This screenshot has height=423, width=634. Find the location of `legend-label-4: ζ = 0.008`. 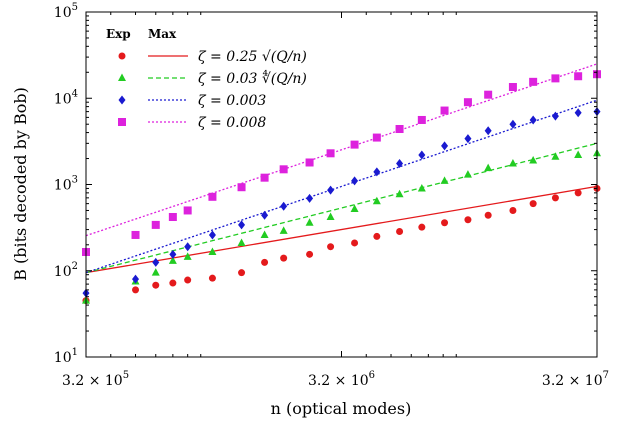

legend-label-4: ζ = 0.008 is located at coordinates (232, 123).